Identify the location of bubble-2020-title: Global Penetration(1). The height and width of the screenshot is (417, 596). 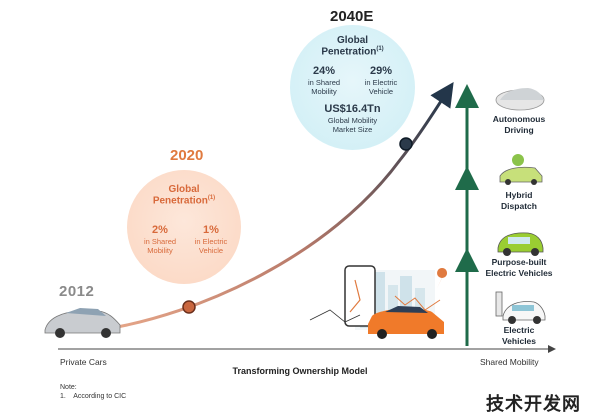
(184, 195).